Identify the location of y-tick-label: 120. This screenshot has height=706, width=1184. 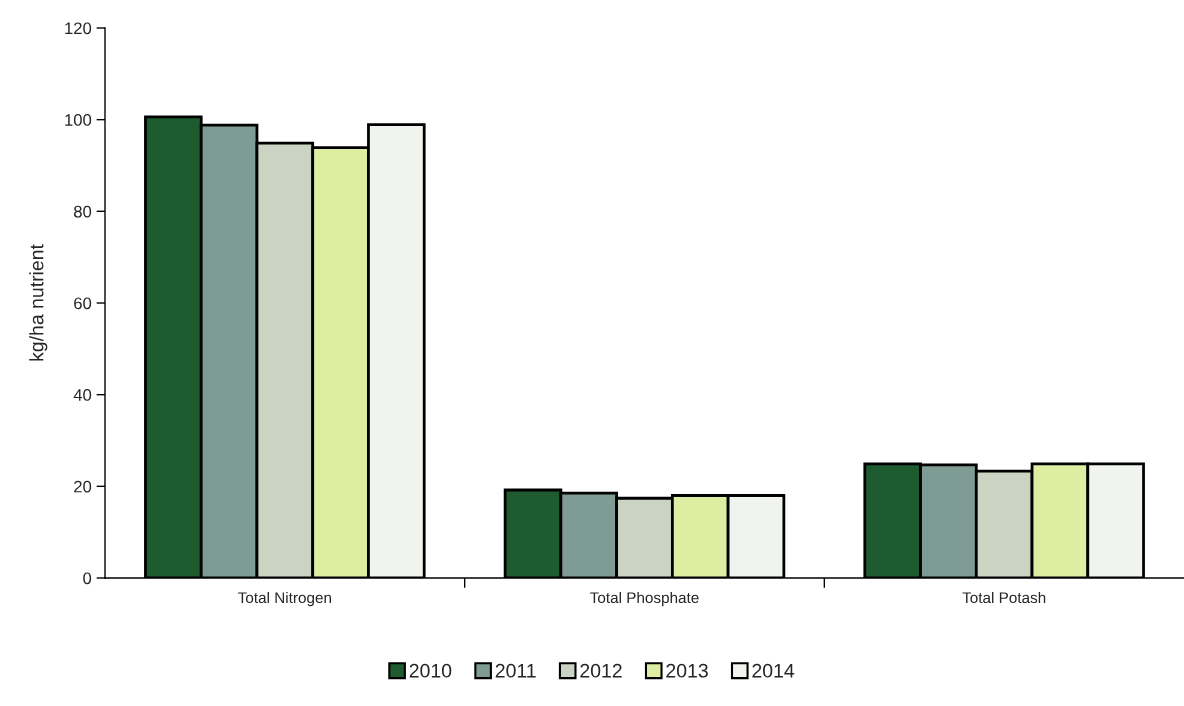
(78, 28).